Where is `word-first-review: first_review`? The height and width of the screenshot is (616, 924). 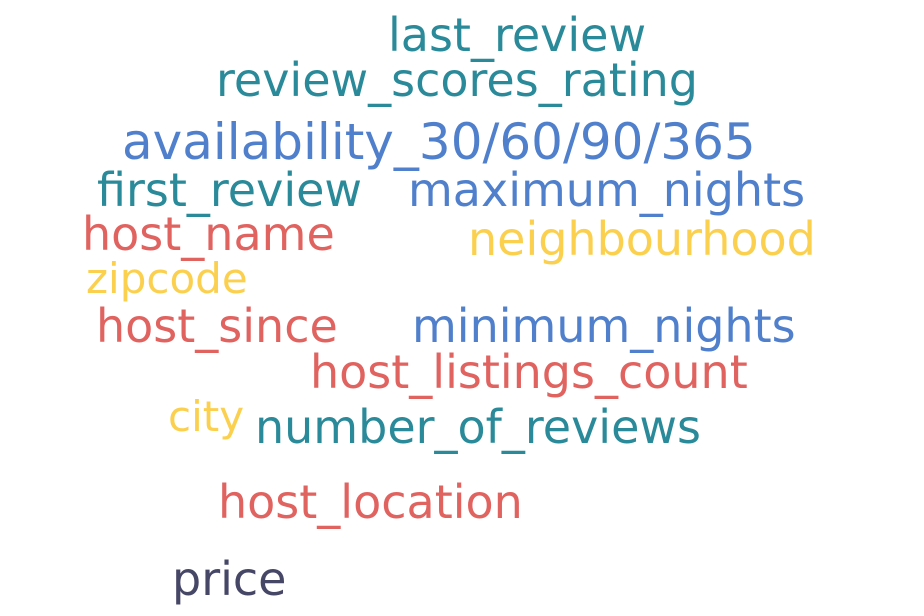 word-first-review: first_review is located at coordinates (230, 190).